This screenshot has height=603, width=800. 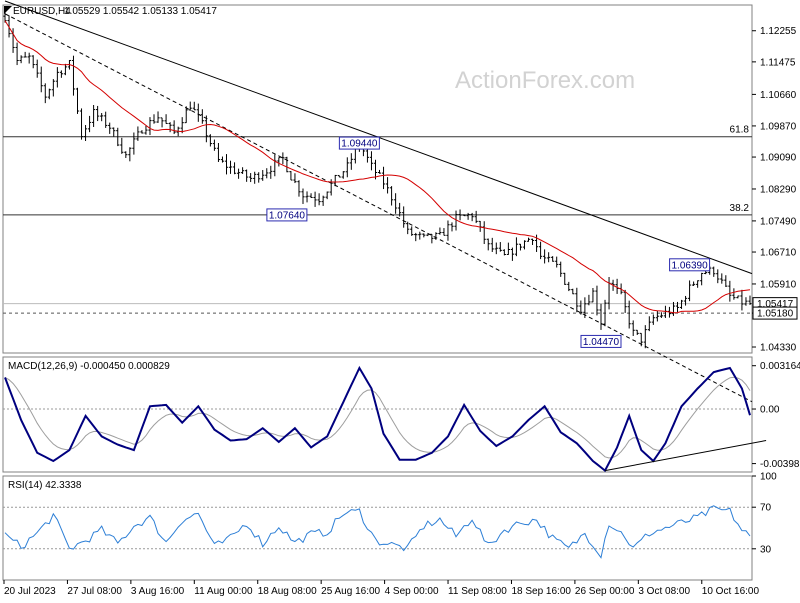 I want to click on x-axis-tick-label: 18 Sep 16:00, so click(x=541, y=591).